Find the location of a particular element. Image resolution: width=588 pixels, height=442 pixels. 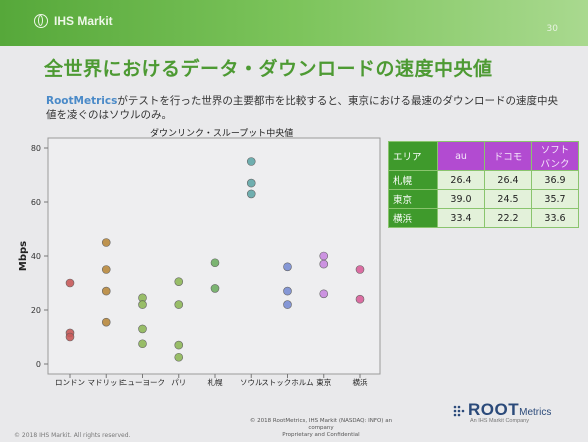

globe-icon is located at coordinates (41, 21).